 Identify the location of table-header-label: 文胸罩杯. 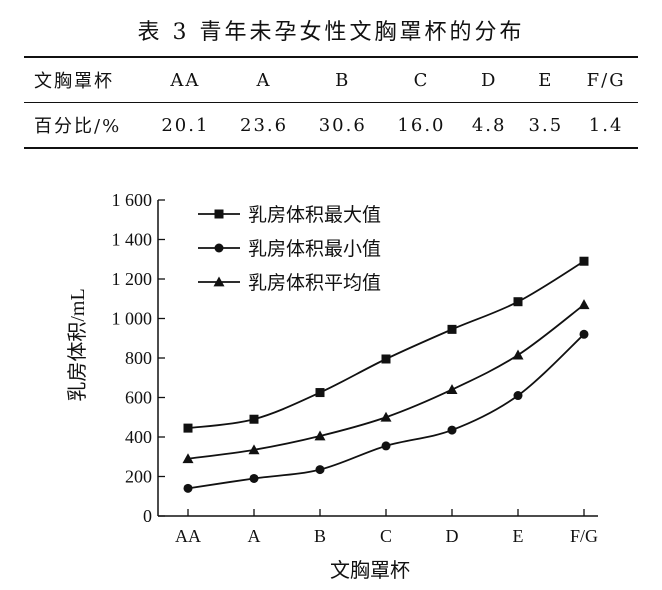
(85, 80).